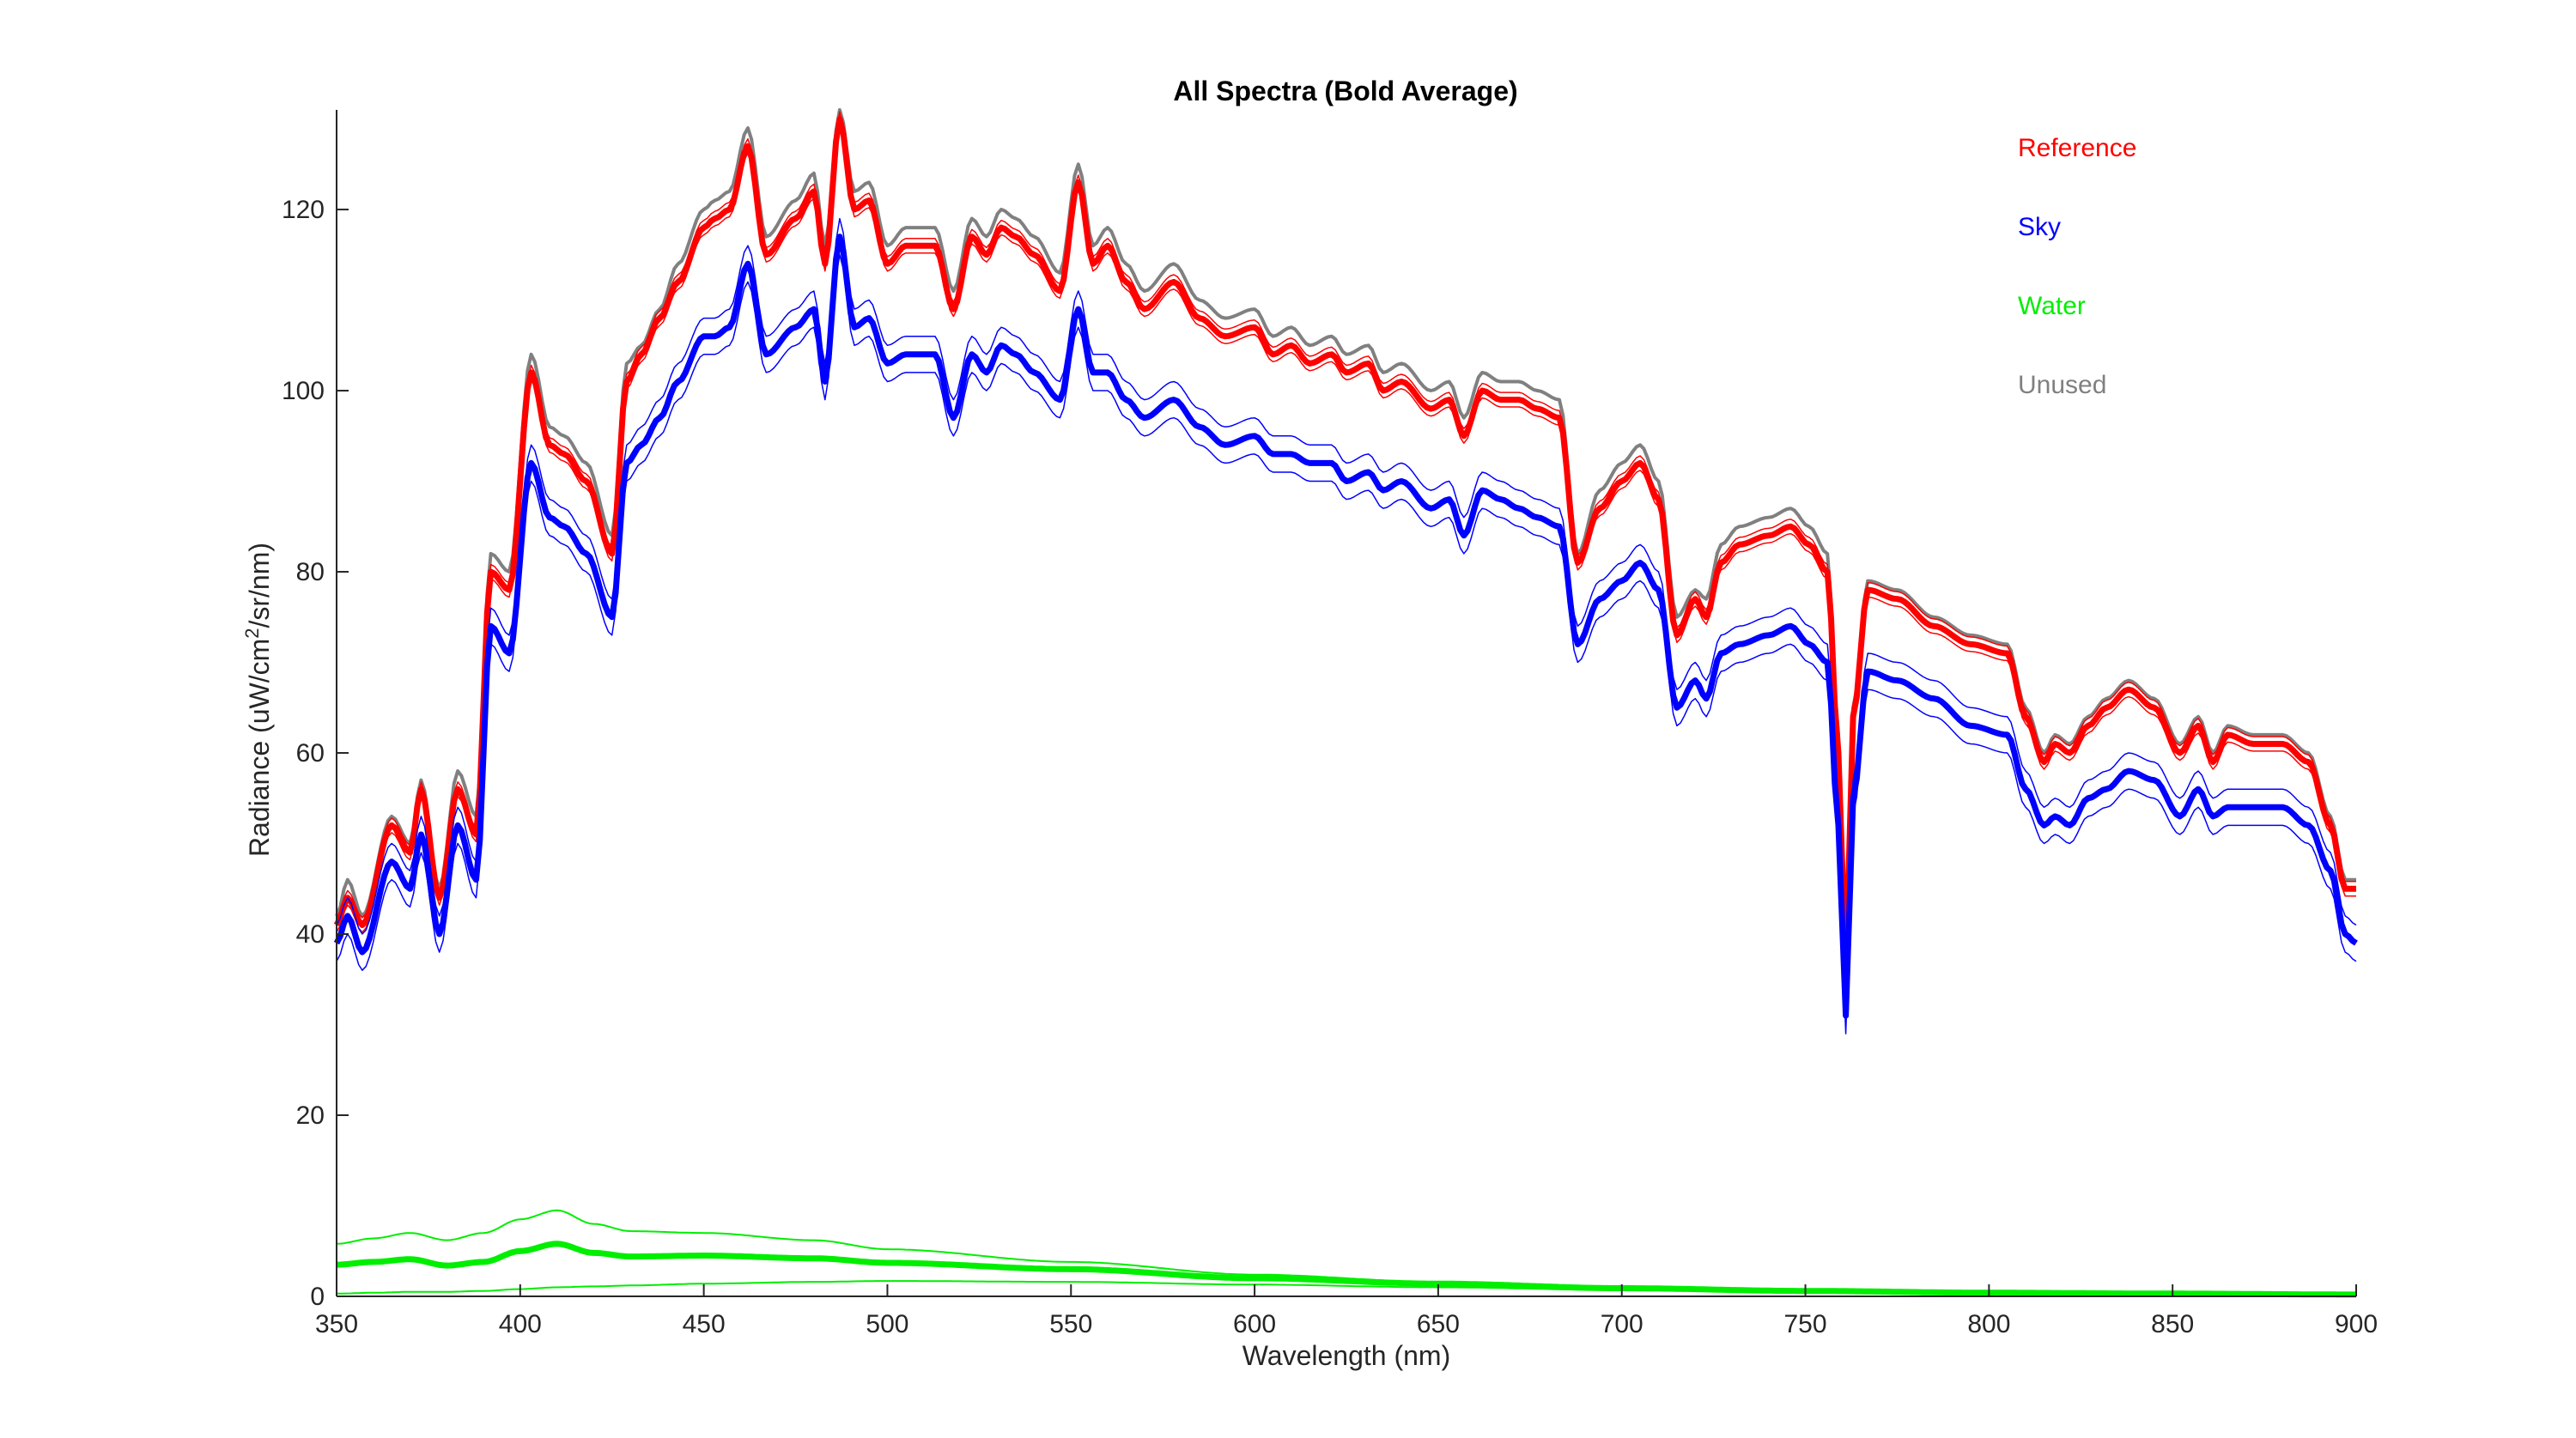 The width and height of the screenshot is (2576, 1438). Describe the element at coordinates (1254, 1324) in the screenshot. I see `x-tick-label: 600` at that location.